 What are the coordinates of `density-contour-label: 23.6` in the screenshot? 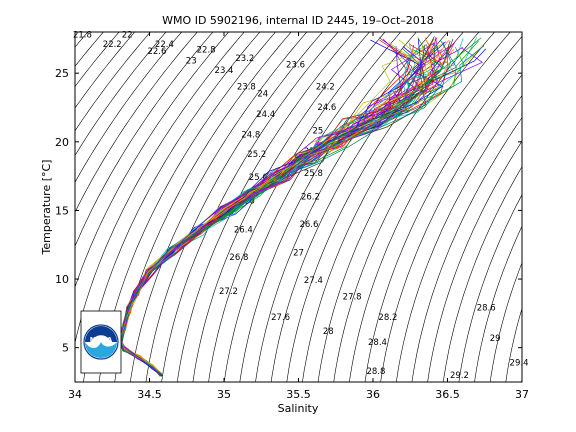 It's located at (295, 66).